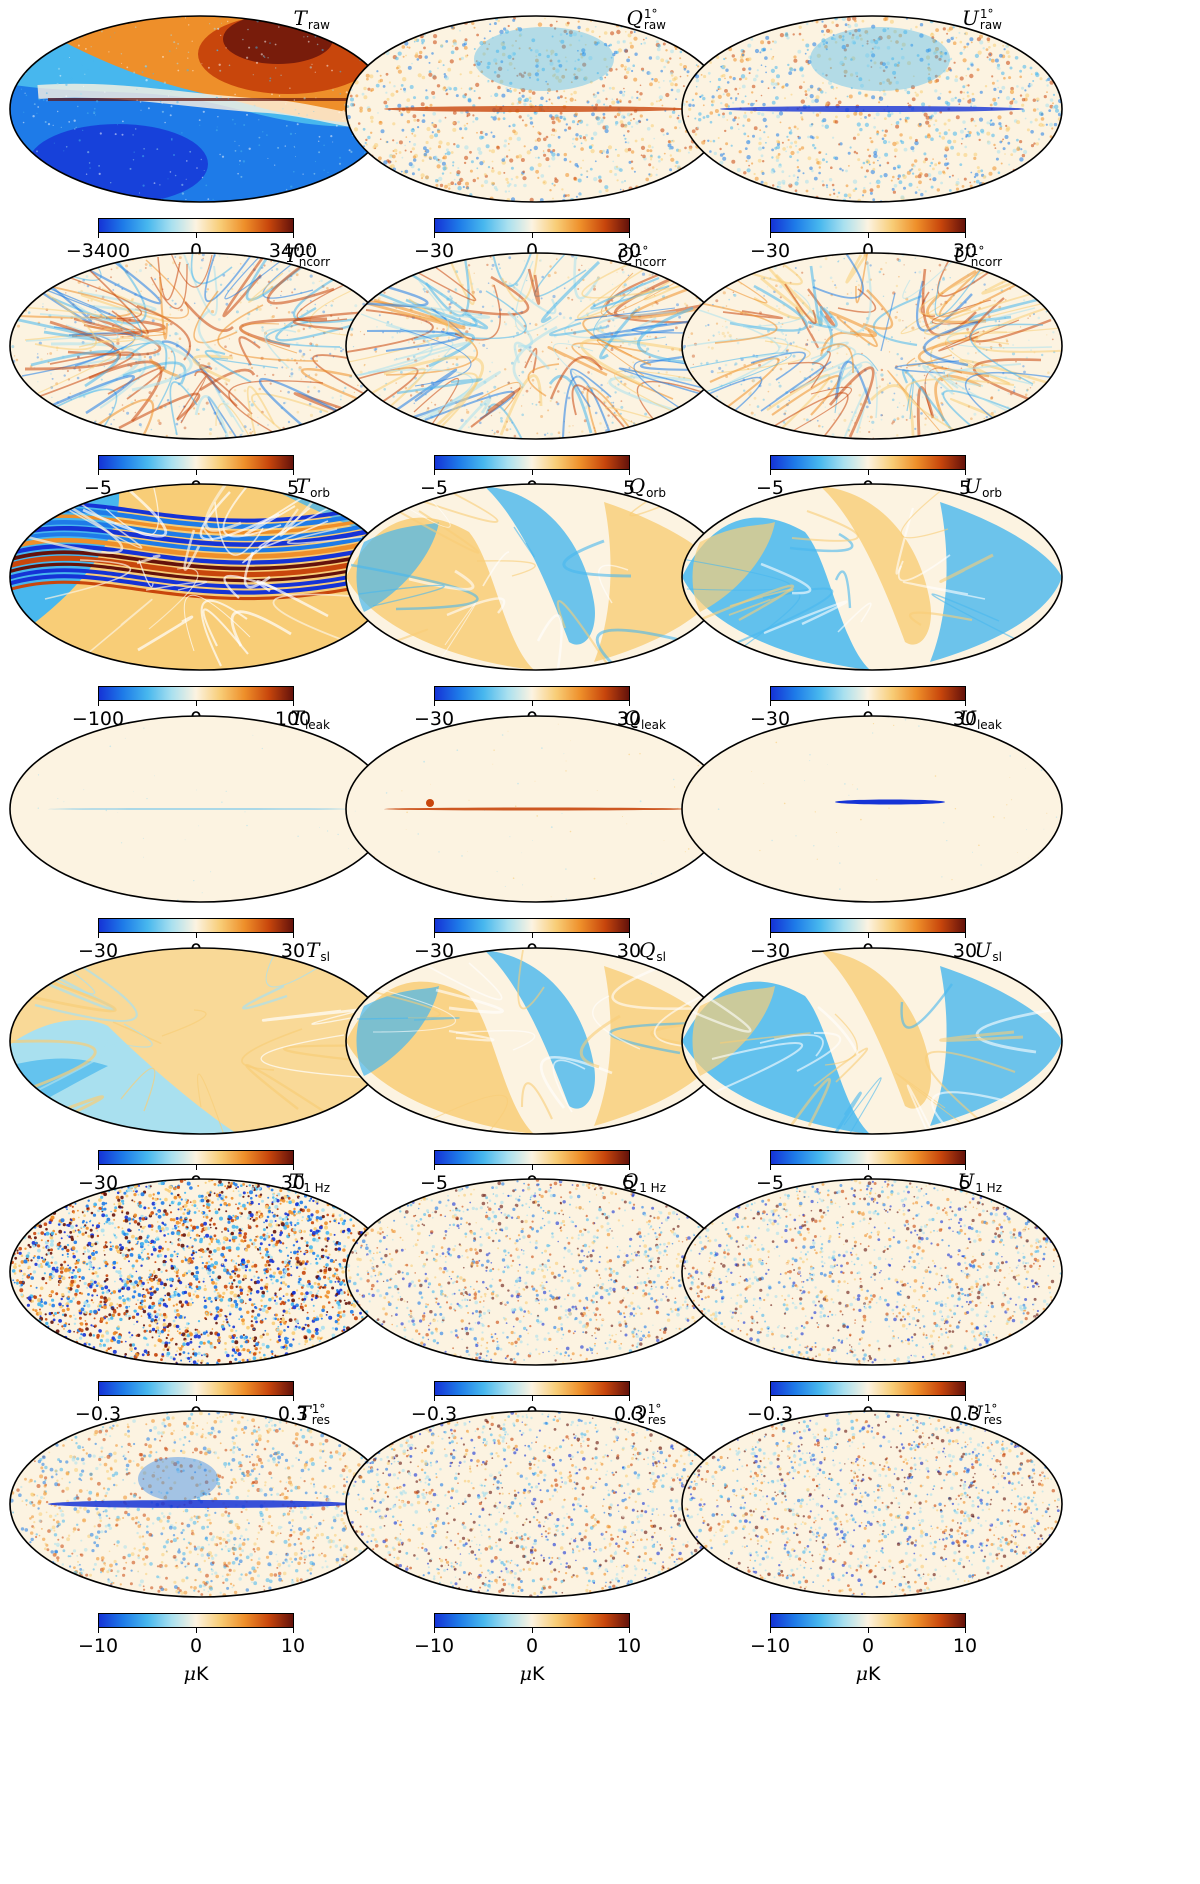 This screenshot has height=1884, width=1200. What do you see at coordinates (320, 1419) in the screenshot?
I see `map-title-subscript: res` at bounding box center [320, 1419].